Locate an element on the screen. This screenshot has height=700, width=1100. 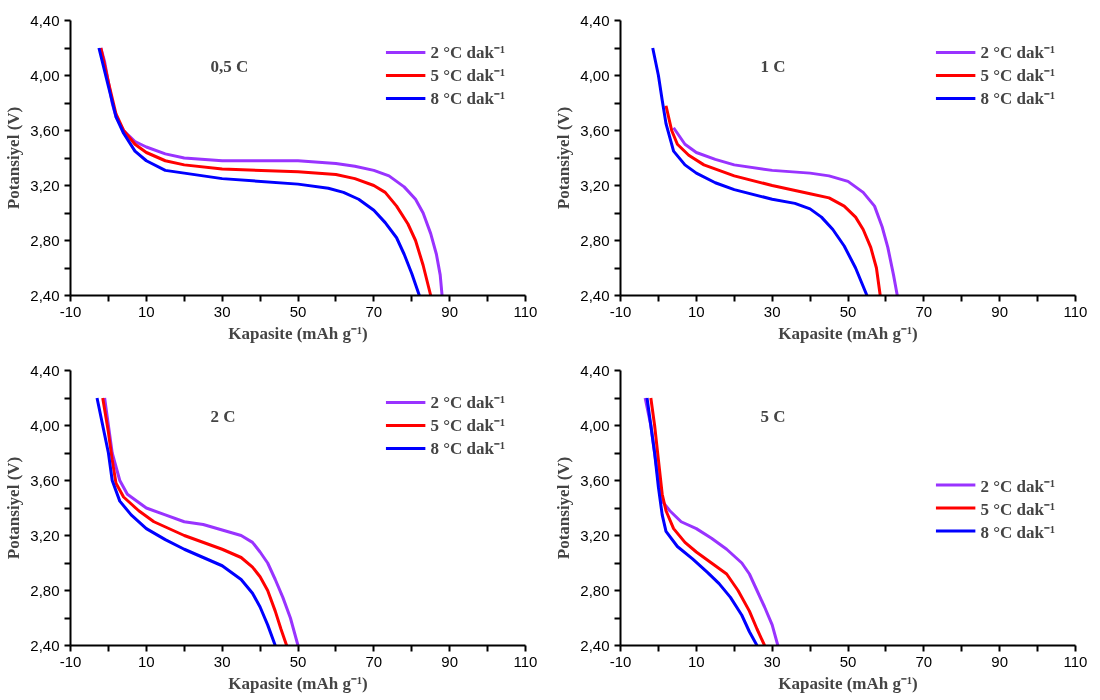
annotation: 0,5 C is located at coordinates (229, 66).